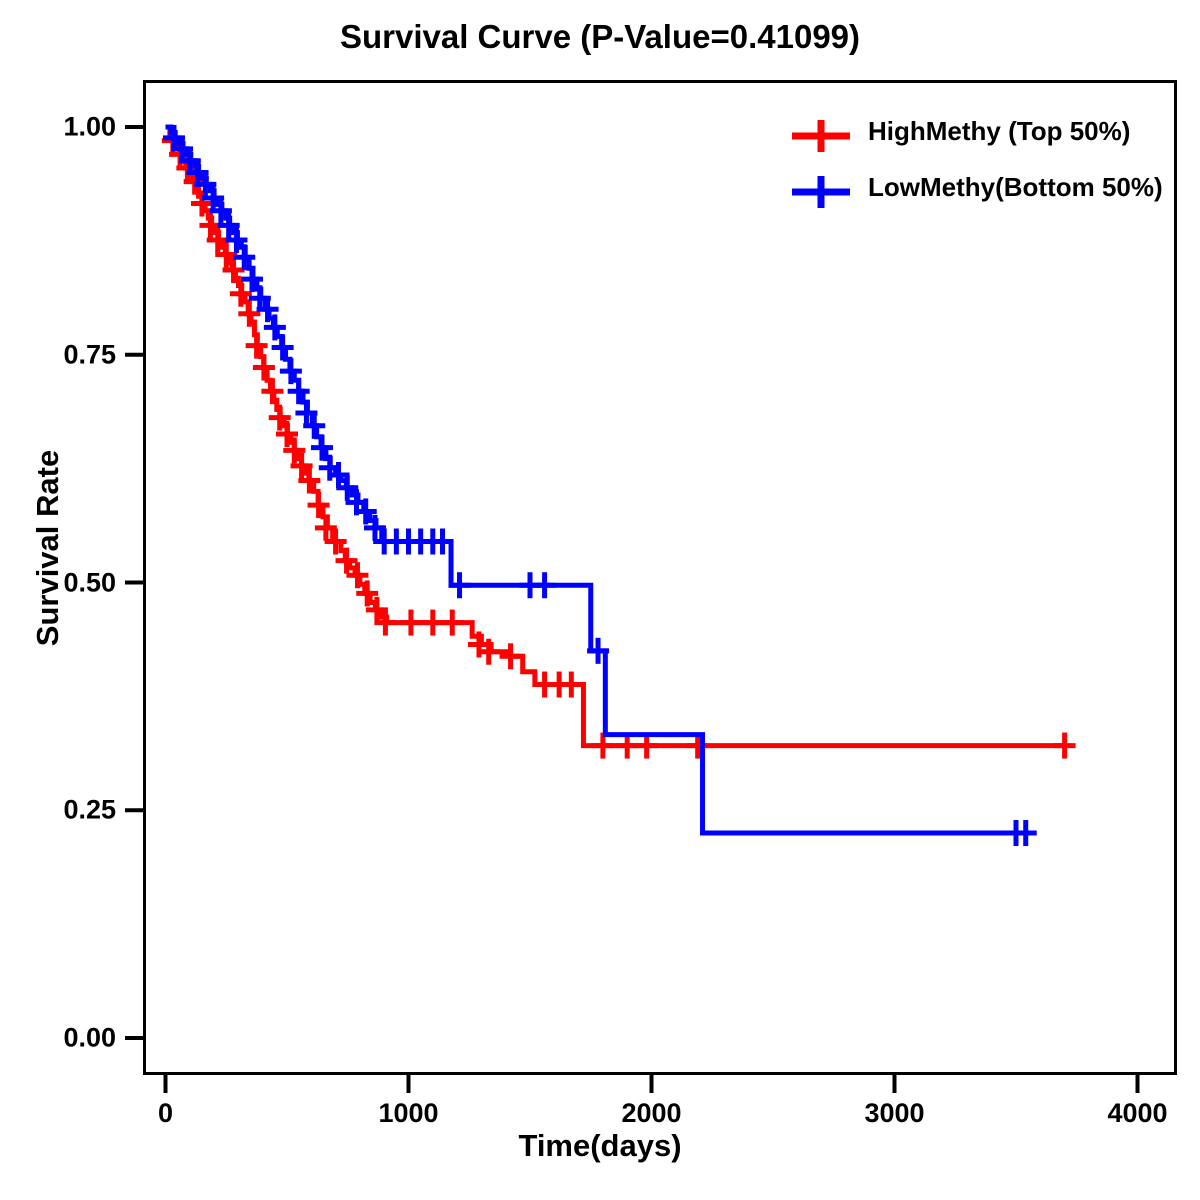  Describe the element at coordinates (165, 1113) in the screenshot. I see `x-tick-label: 0` at that location.